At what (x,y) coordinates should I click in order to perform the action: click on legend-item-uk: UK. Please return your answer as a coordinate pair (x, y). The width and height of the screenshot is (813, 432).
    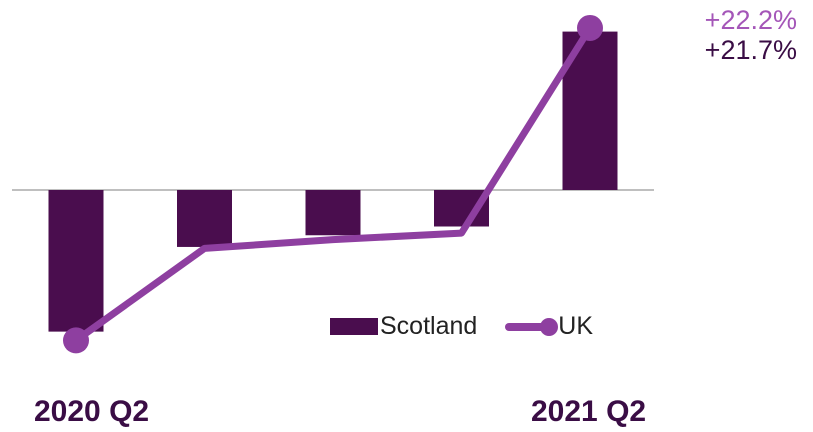
    Looking at the image, I should click on (535, 326).